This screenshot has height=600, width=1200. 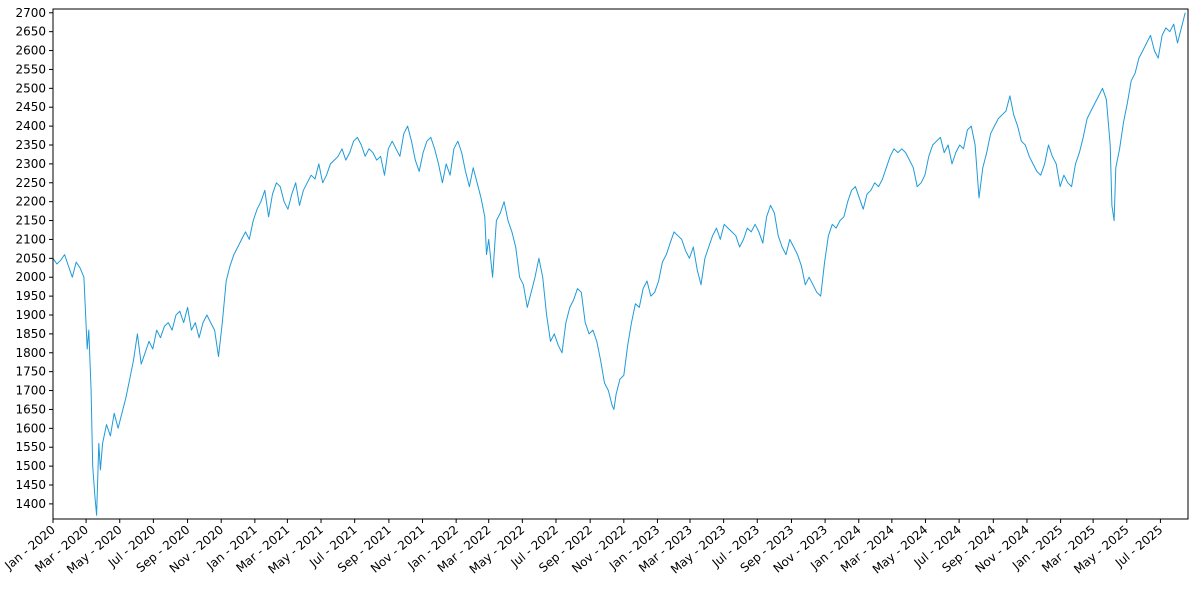 What do you see at coordinates (30, 258) in the screenshot?
I see `y-tick-label: 2050` at bounding box center [30, 258].